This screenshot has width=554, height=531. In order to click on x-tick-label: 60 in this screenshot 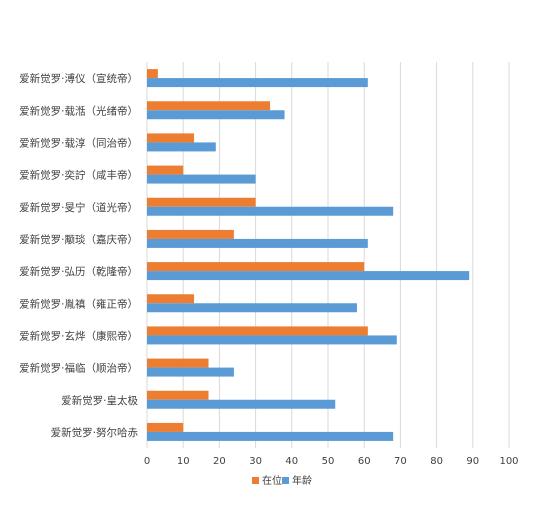, I will do `click(364, 461)`.